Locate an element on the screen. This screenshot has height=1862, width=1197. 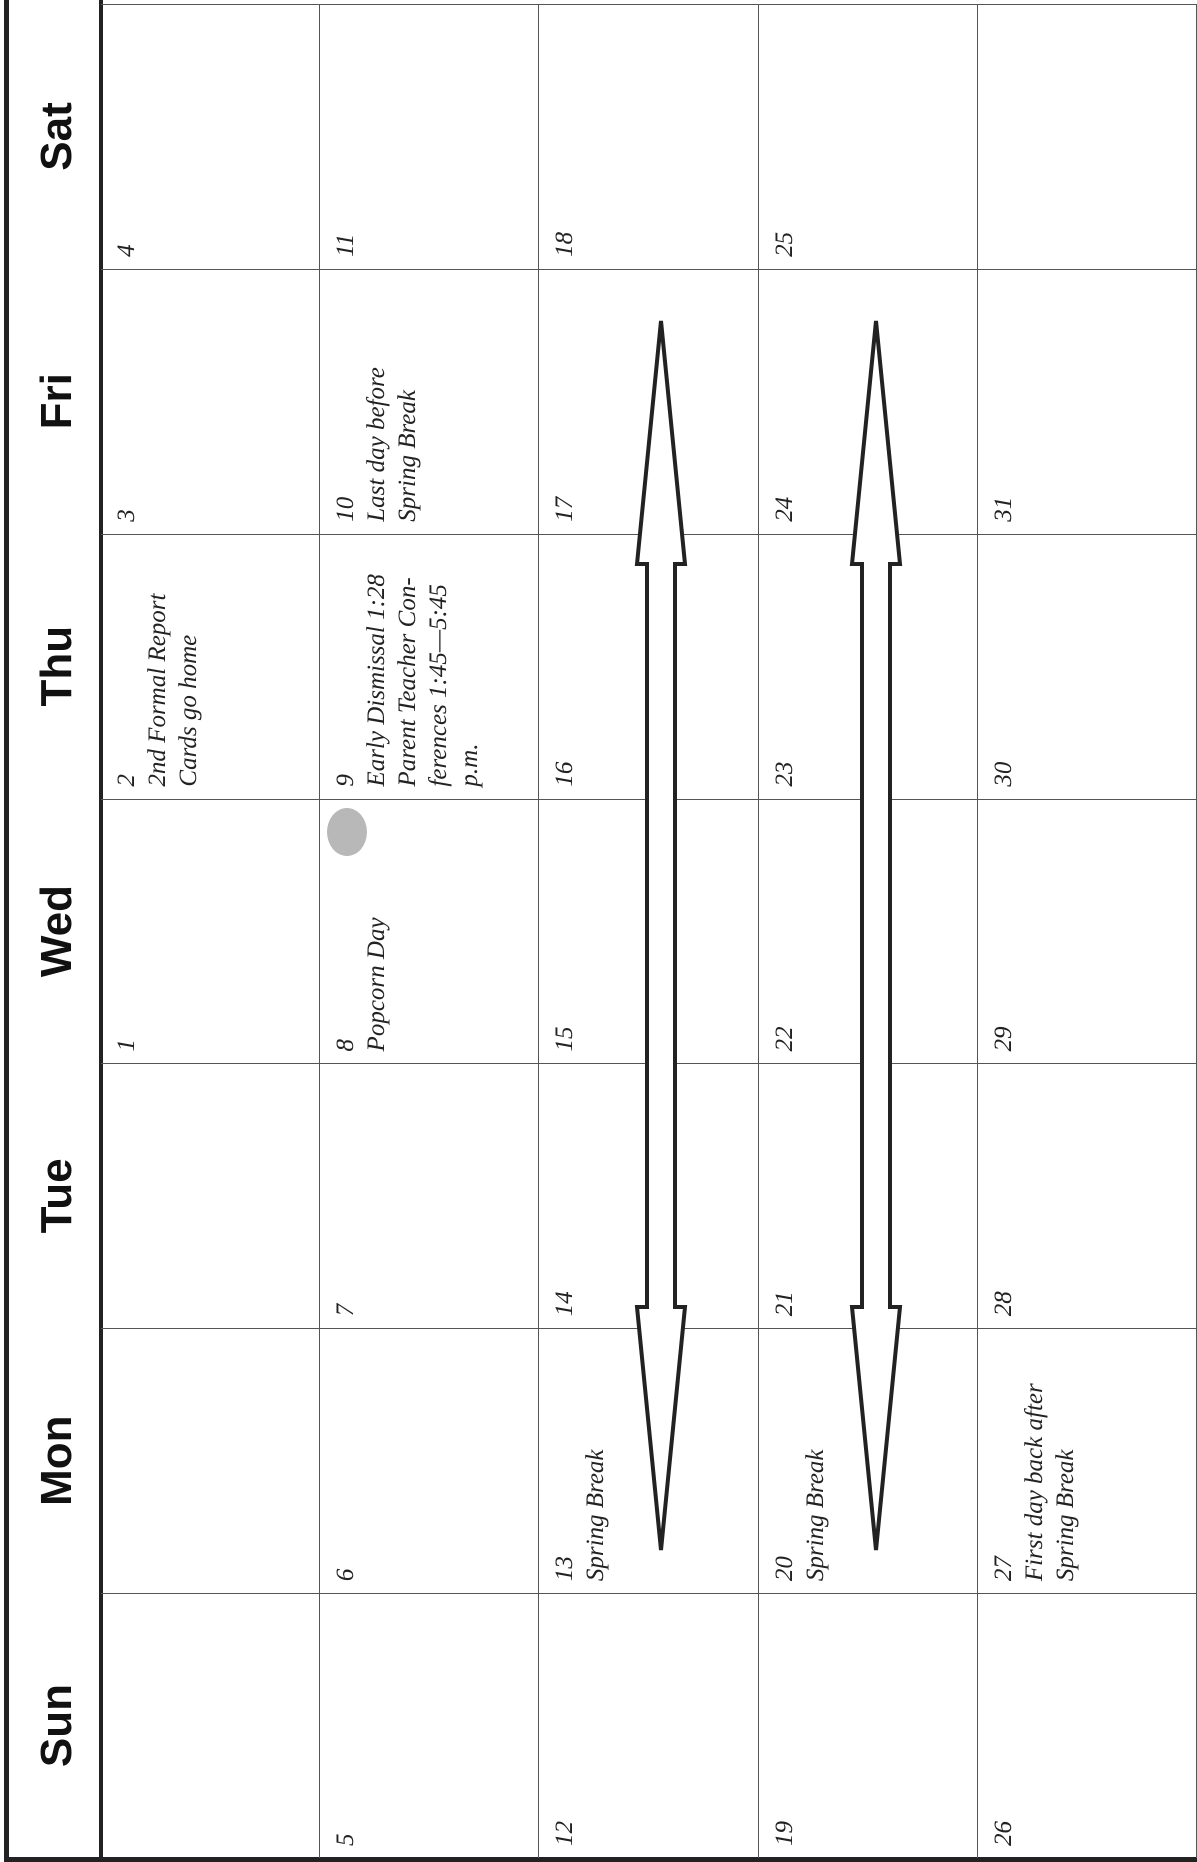
day-header: Fri is located at coordinates (56, 401).